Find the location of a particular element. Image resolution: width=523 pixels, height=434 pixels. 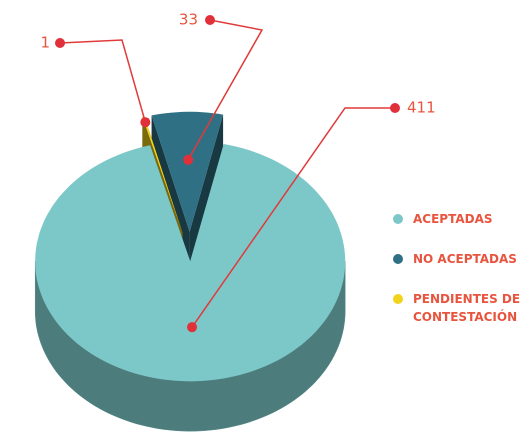

data-label: 1 is located at coordinates (45, 43).